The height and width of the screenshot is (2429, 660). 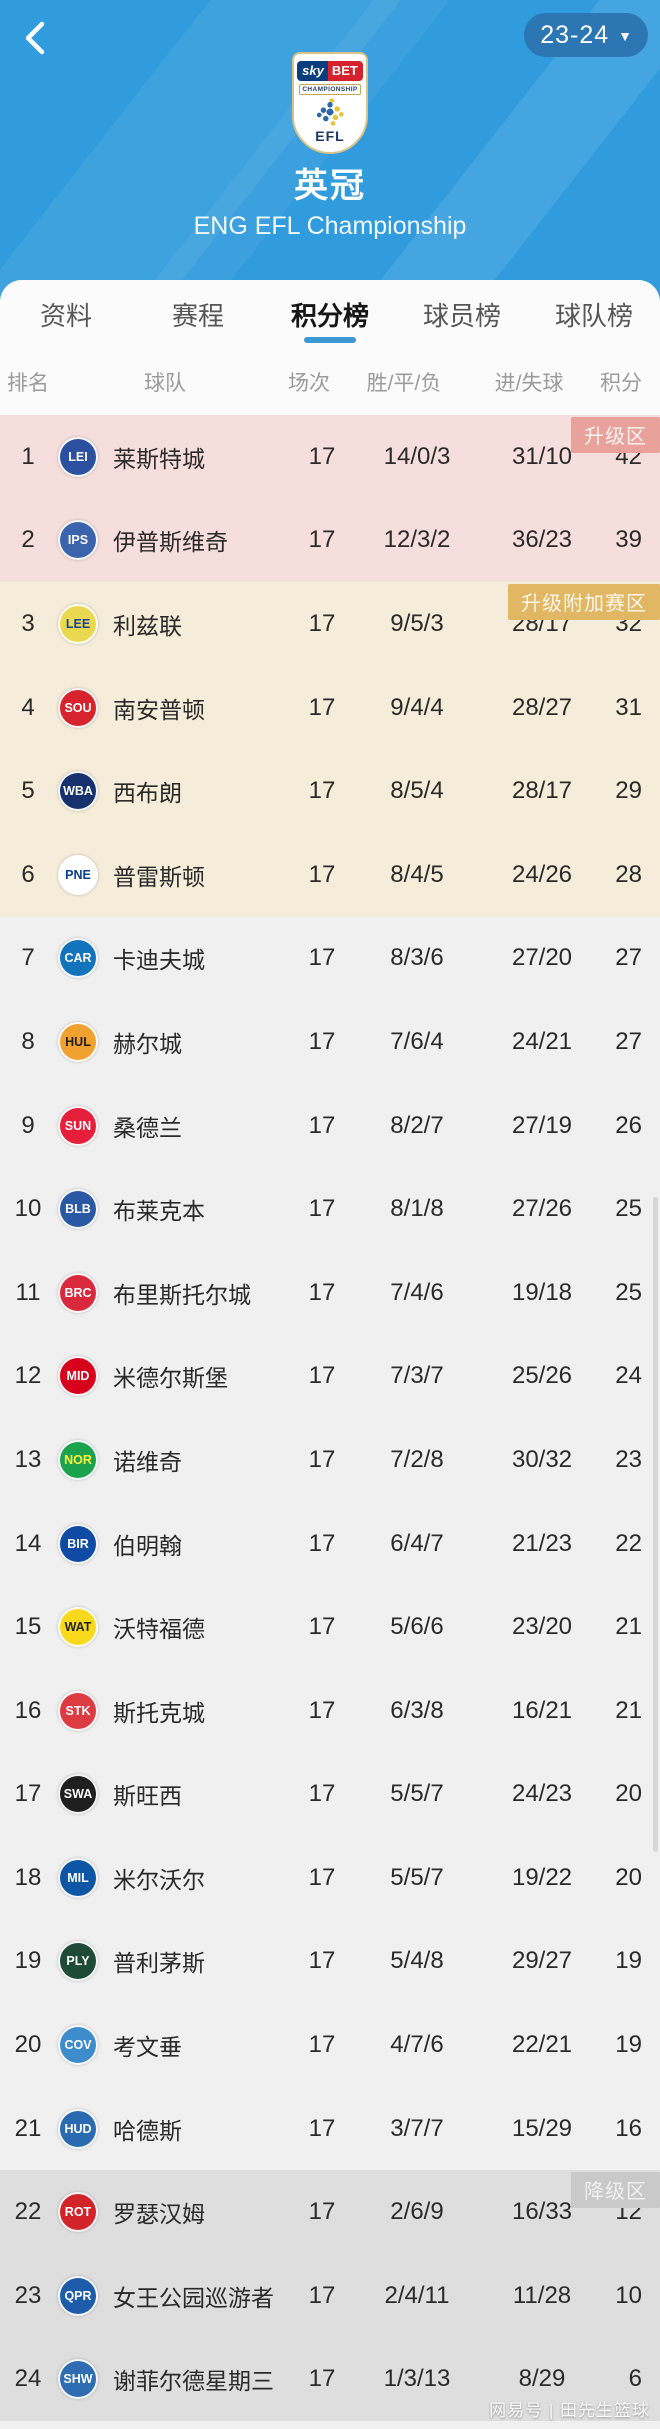 I want to click on table-row: 9 SUN 桑德兰 17 8/2/7 27/19 26, so click(x=330, y=1126).